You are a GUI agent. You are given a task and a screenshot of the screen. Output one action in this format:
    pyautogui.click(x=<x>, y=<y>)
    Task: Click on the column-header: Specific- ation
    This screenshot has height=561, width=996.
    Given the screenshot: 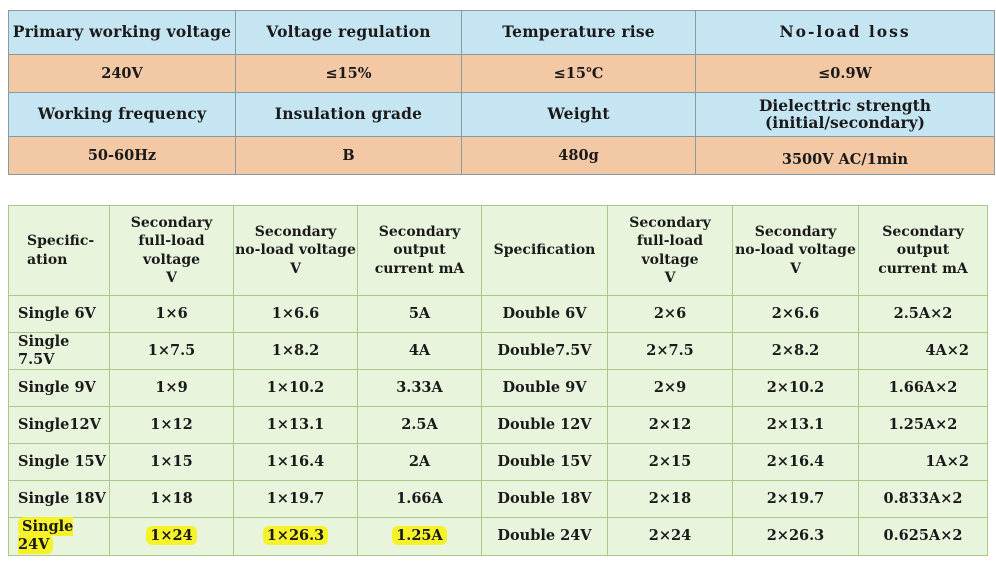 What is the action you would take?
    pyautogui.click(x=59, y=250)
    